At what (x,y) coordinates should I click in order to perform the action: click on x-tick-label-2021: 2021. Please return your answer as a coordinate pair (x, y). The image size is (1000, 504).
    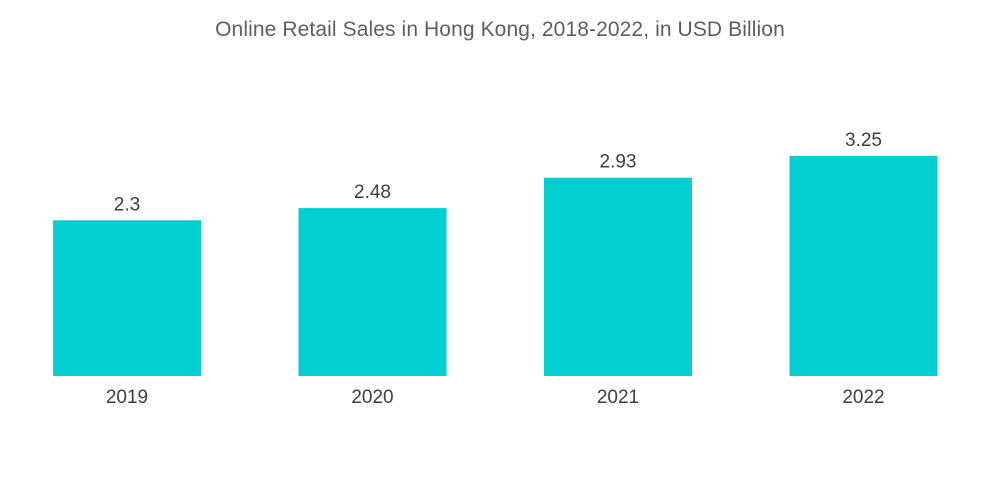
    Looking at the image, I should click on (618, 397).